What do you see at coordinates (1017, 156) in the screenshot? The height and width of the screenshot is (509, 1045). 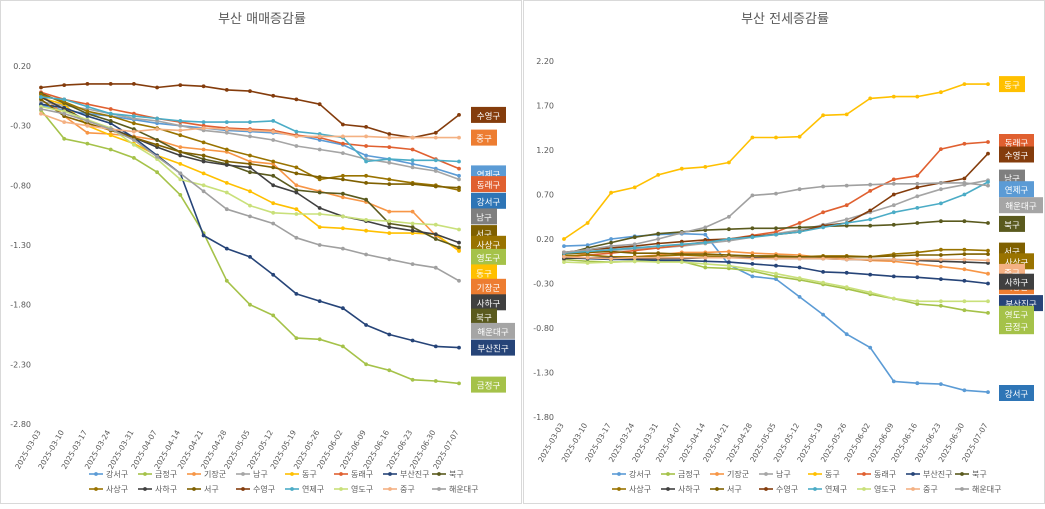 I see `end-label-text: 수영구` at bounding box center [1017, 156].